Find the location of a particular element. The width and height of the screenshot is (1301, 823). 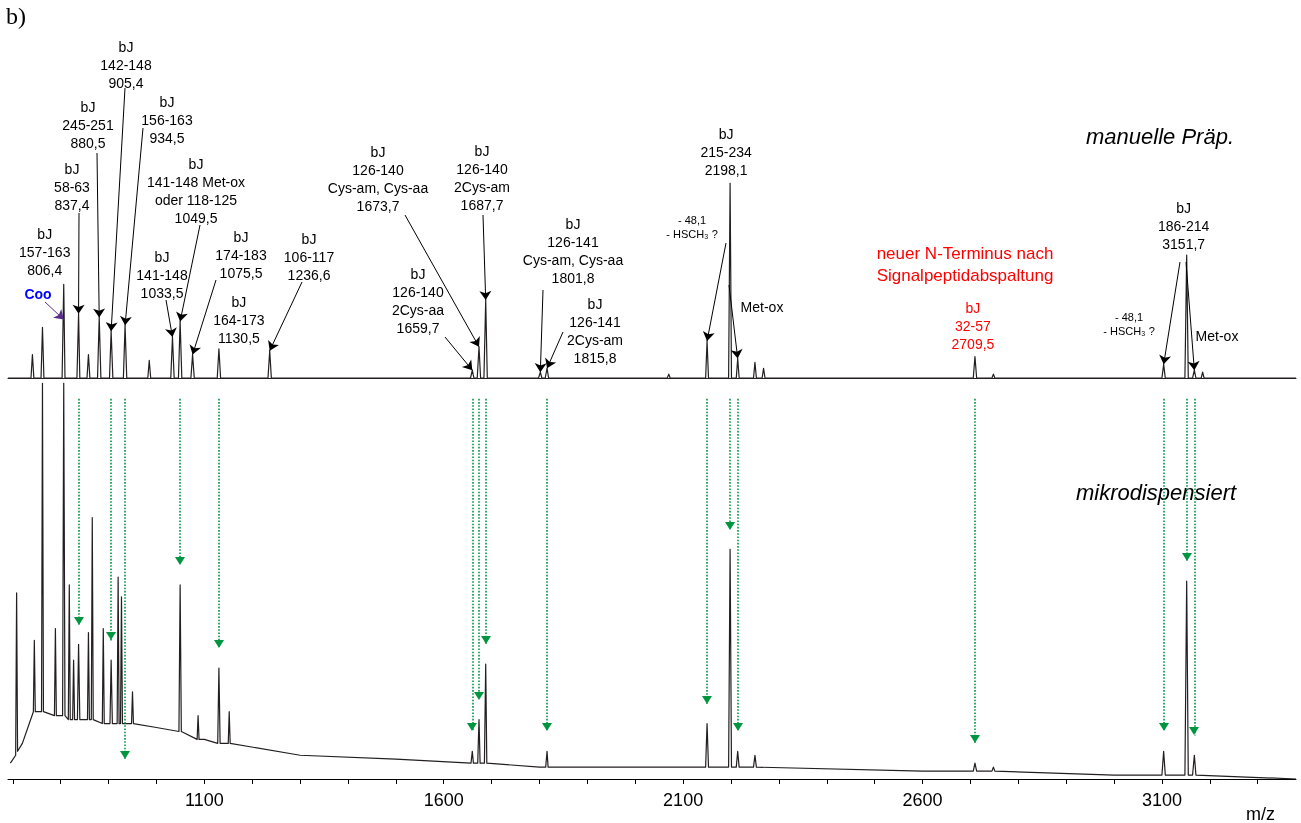

x-tick-label: 1100 is located at coordinates (204, 800).